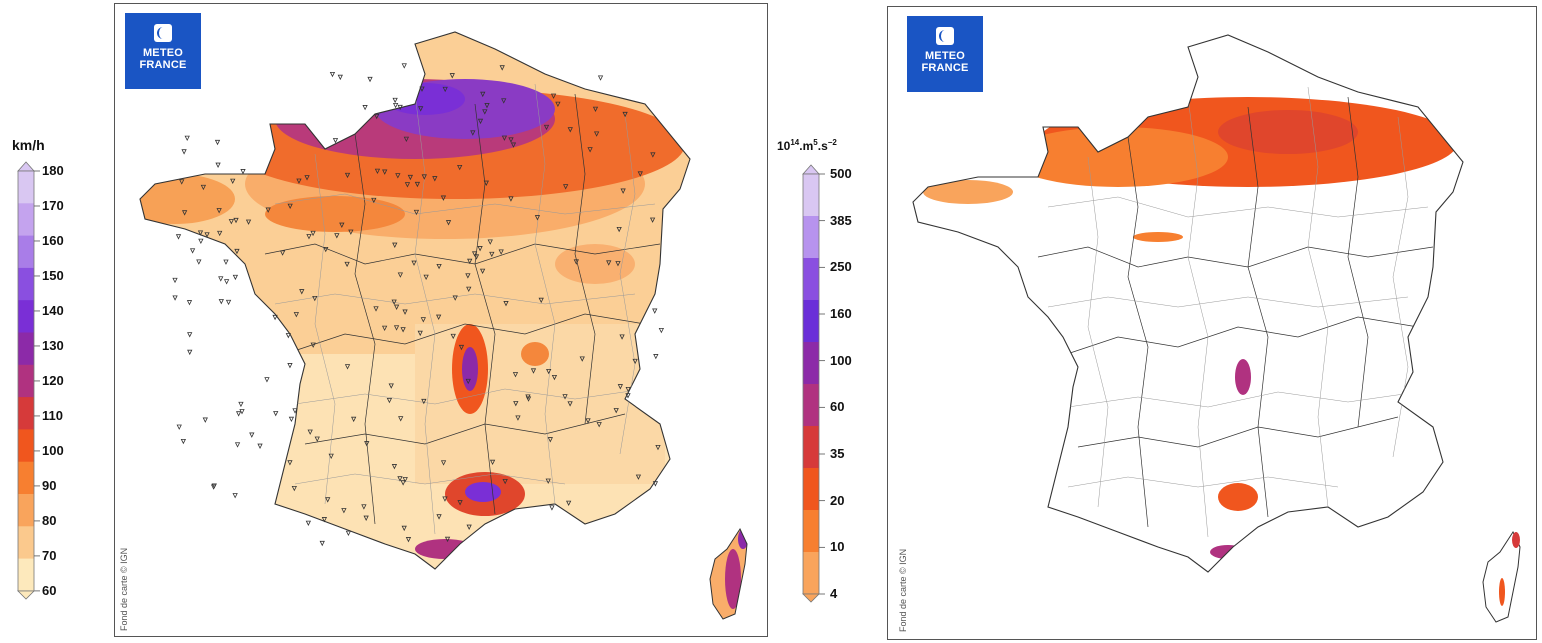 Image resolution: width=1542 pixels, height=643 pixels. Describe the element at coordinates (53, 275) in the screenshot. I see `colorbar-tick-label: 150` at that location.